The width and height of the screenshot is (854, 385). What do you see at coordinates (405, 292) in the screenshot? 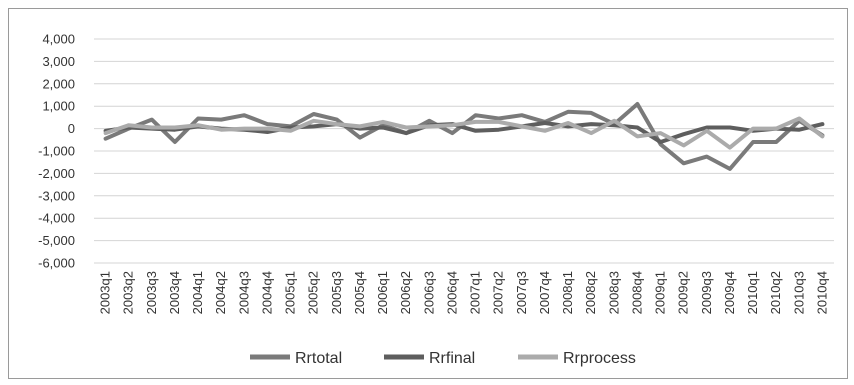
I see `x-tick-label: 2006q2` at bounding box center [405, 292].